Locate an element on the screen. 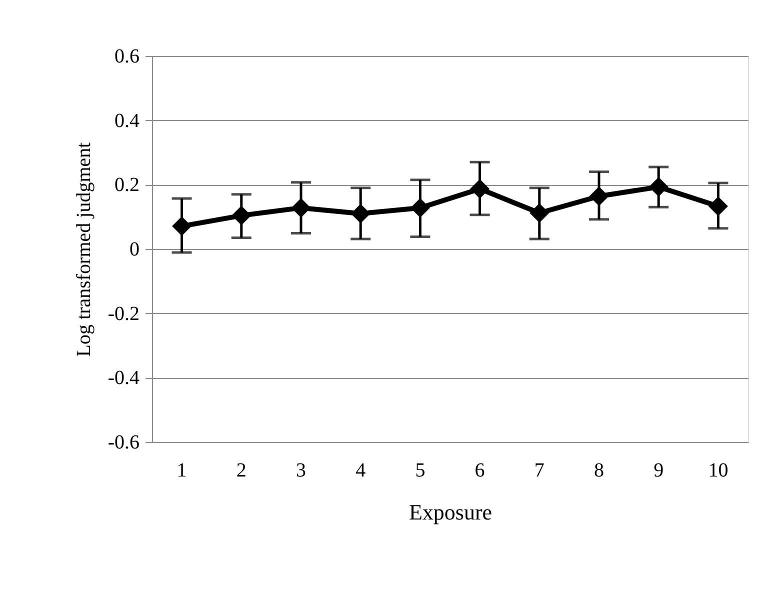 Image resolution: width=779 pixels, height=590 pixels. y-axis-title: Log transformed judgment is located at coordinates (83, 249).